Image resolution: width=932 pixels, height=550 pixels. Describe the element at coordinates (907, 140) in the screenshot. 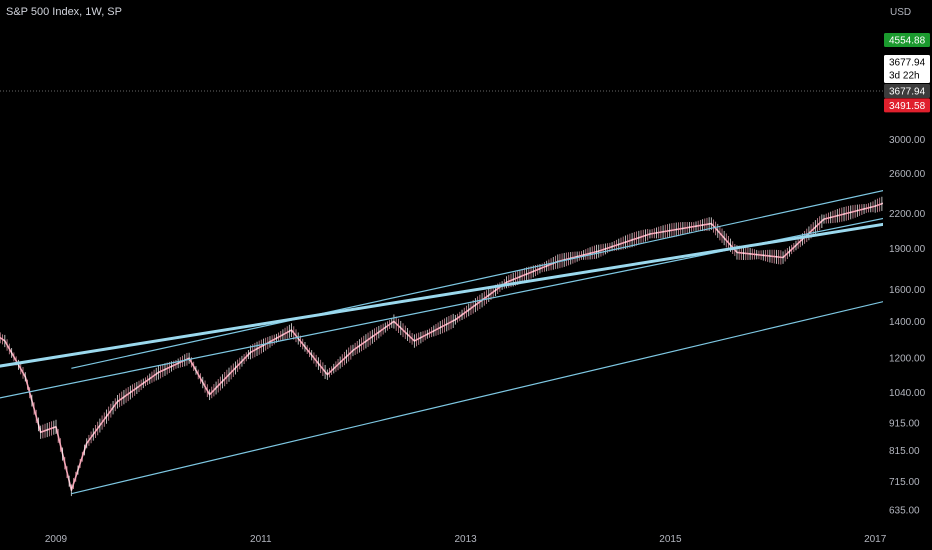

I see `y-tick-label: 3000.00` at that location.